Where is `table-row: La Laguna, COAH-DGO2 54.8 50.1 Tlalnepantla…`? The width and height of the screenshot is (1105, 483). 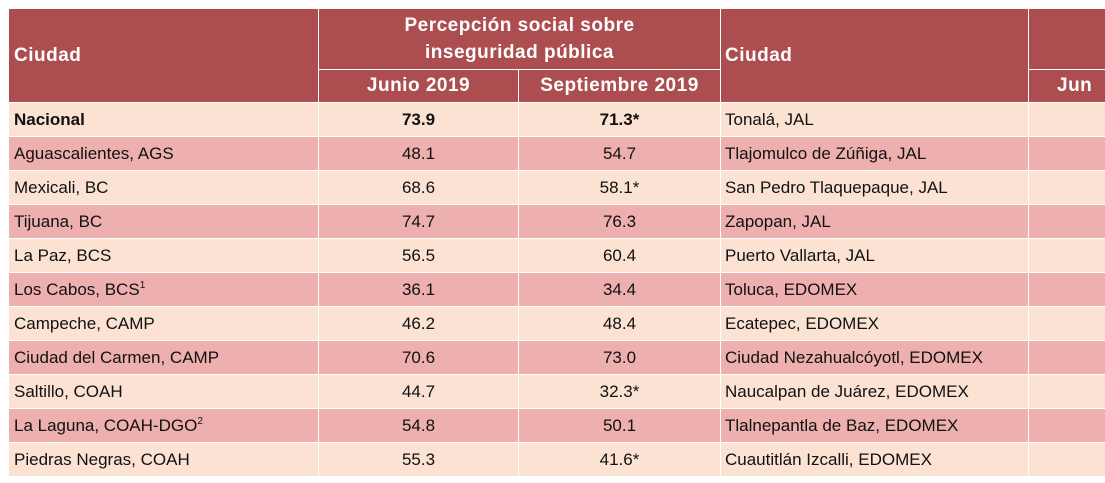
table-row: La Laguna, COAH-DGO2 54.8 50.1 Tlalnepantla… is located at coordinates (556, 425).